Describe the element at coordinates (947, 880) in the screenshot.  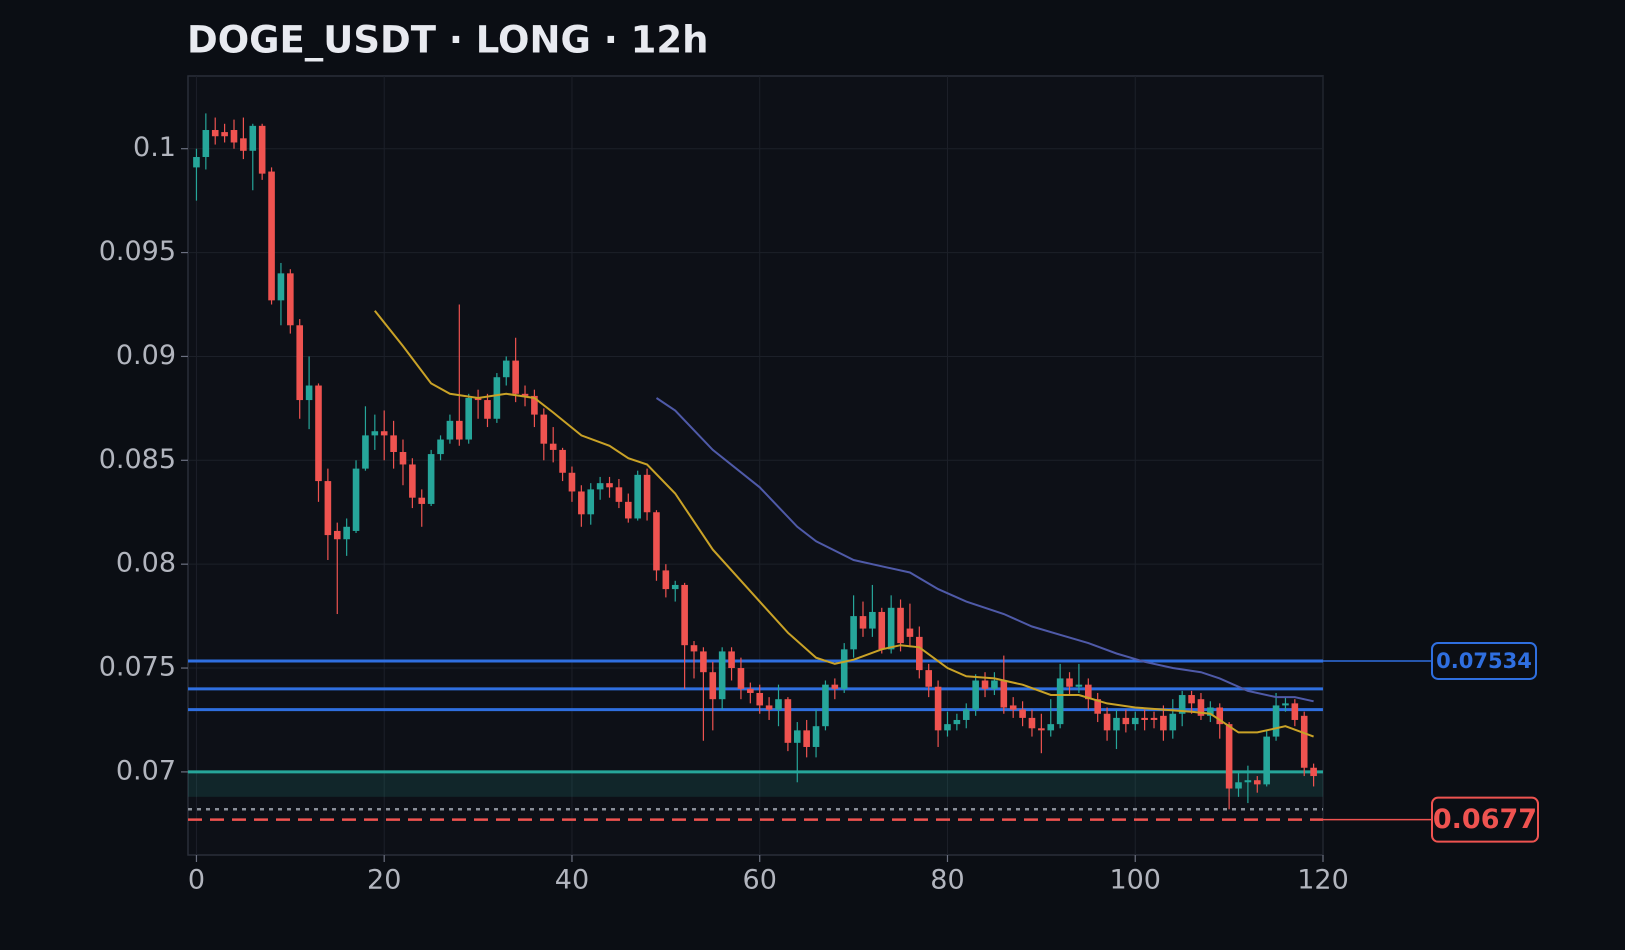
I see `x-tick-label: 80` at that location.